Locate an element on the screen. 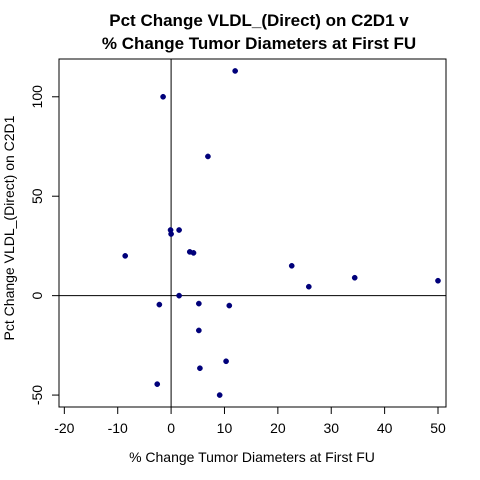 This screenshot has height=480, width=480. y-tick-label: 50 is located at coordinates (37, 196).